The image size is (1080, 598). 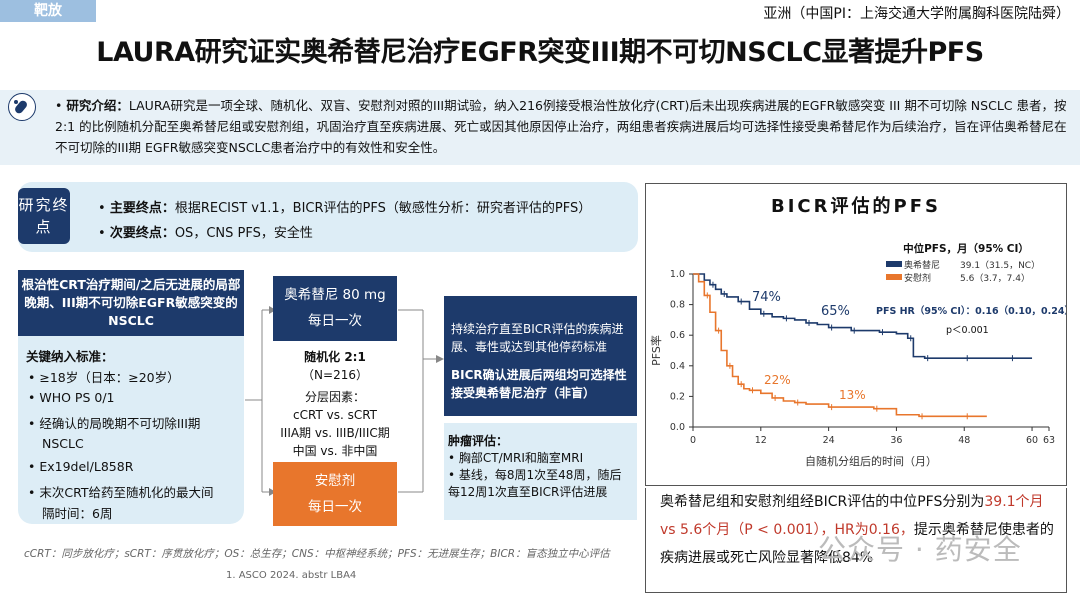 What do you see at coordinates (77, 397) in the screenshot?
I see `criteria-text: WHO PS 0/1` at bounding box center [77, 397].